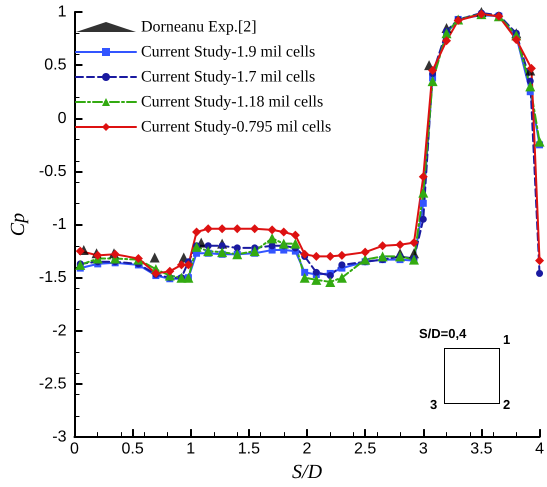 This screenshot has height=487, width=547. I want to click on y-axis-title: Cp, so click(18, 224).